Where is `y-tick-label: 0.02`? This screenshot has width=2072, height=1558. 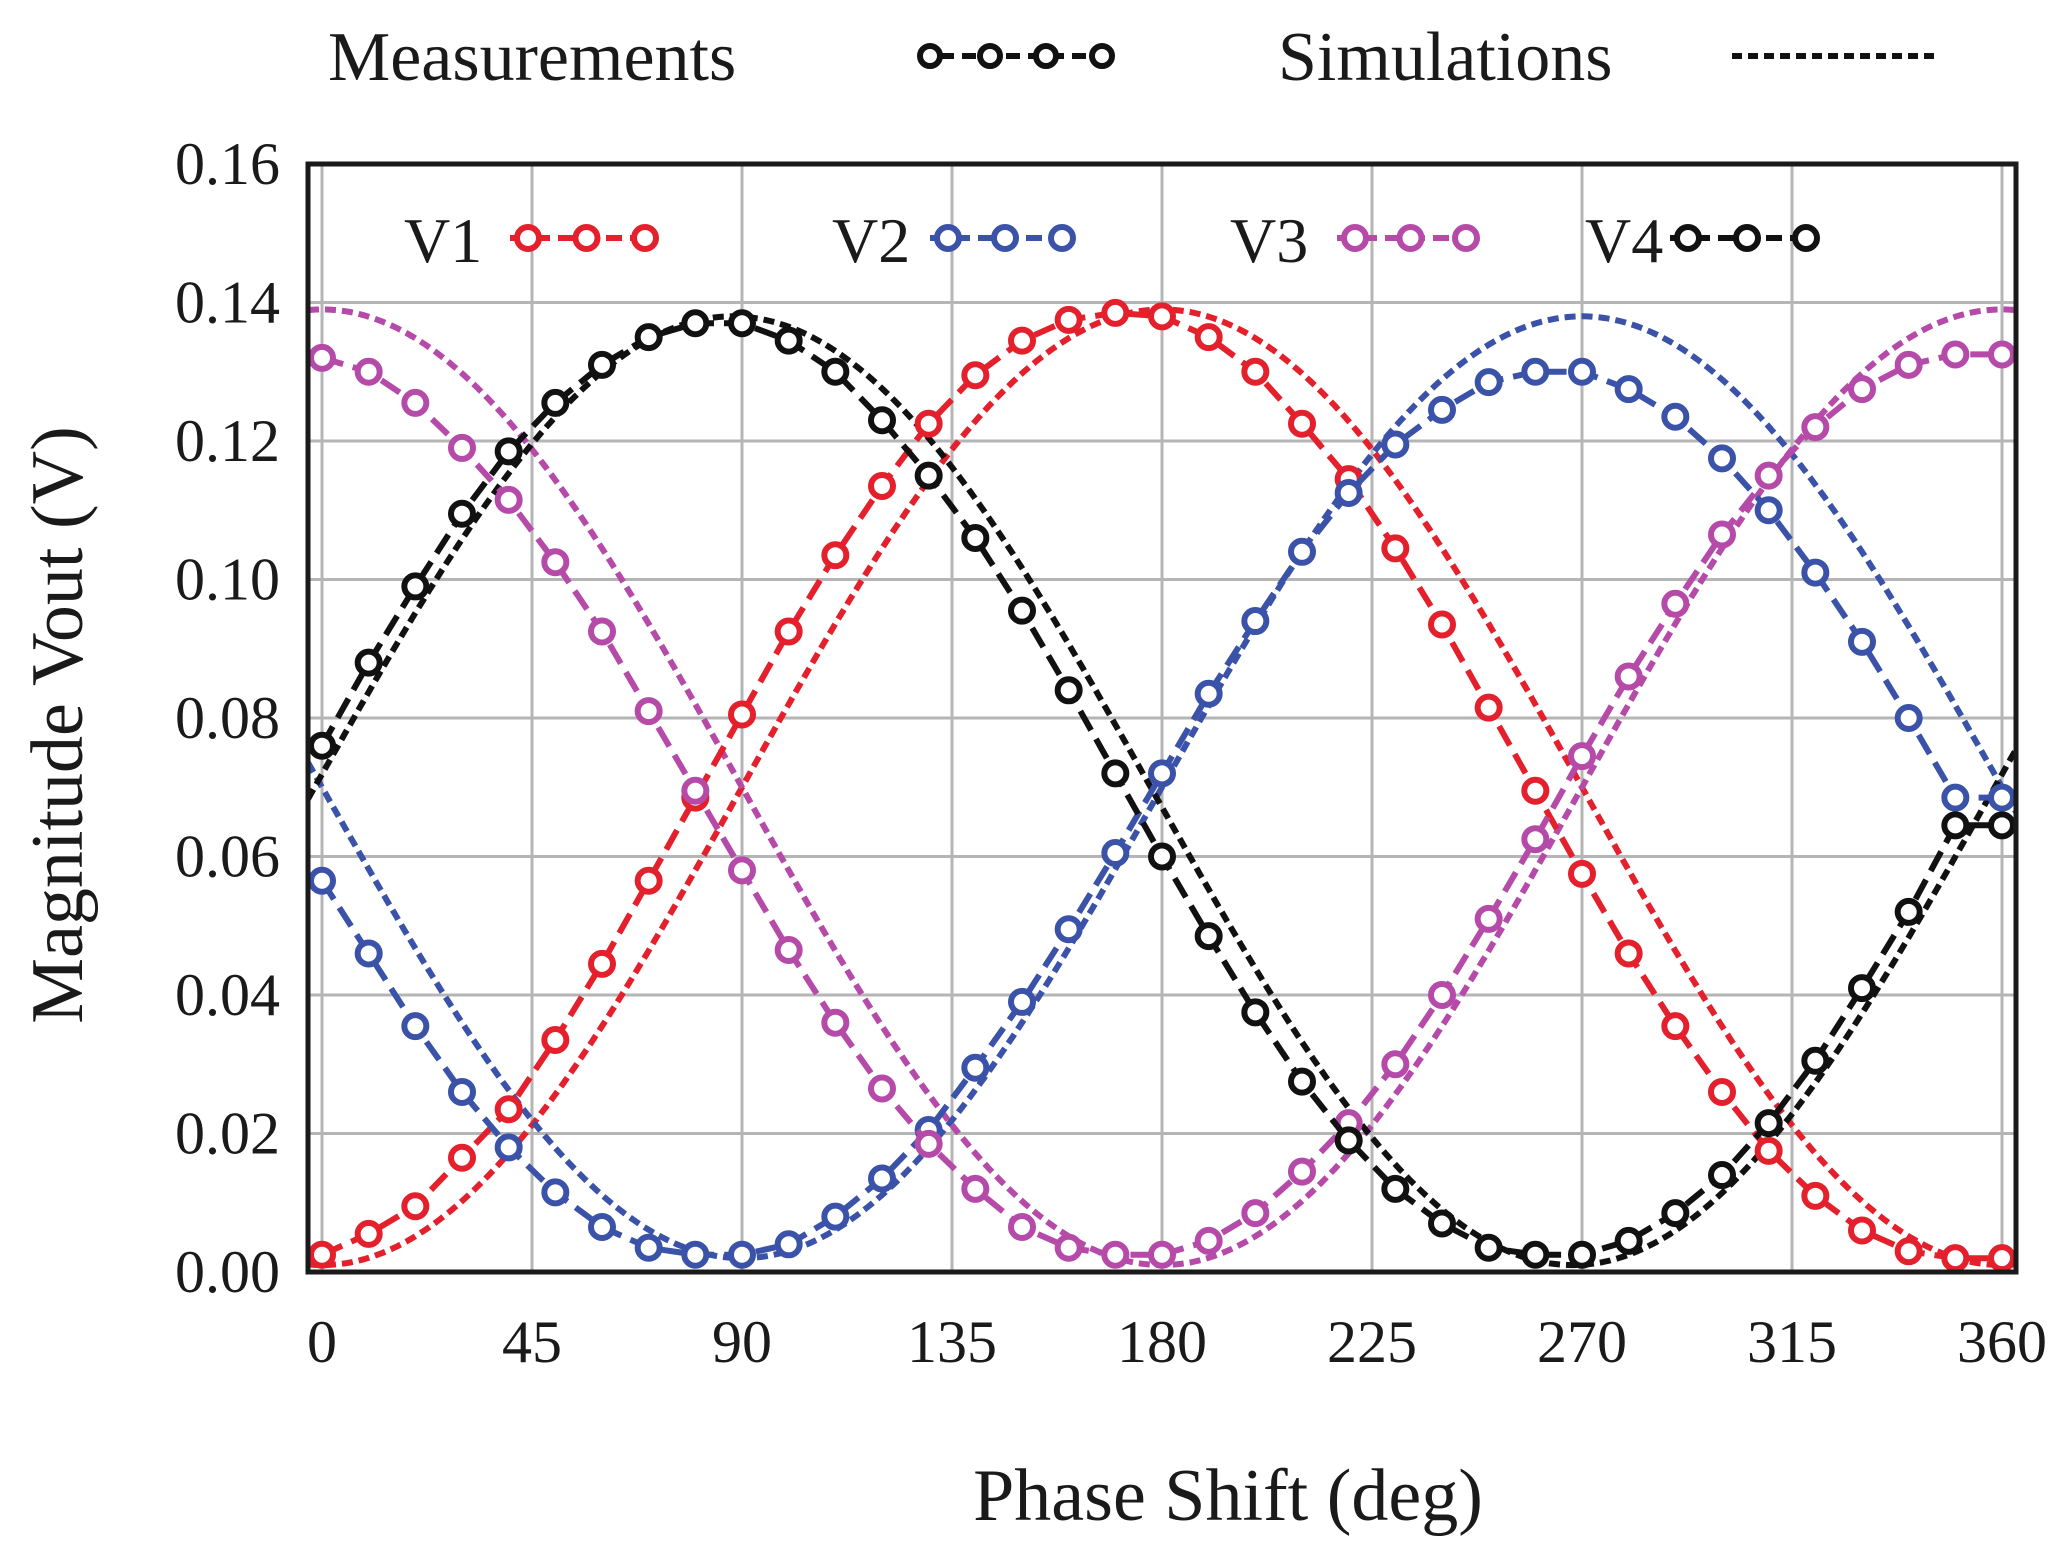 y-tick-label: 0.02 is located at coordinates (227, 1134).